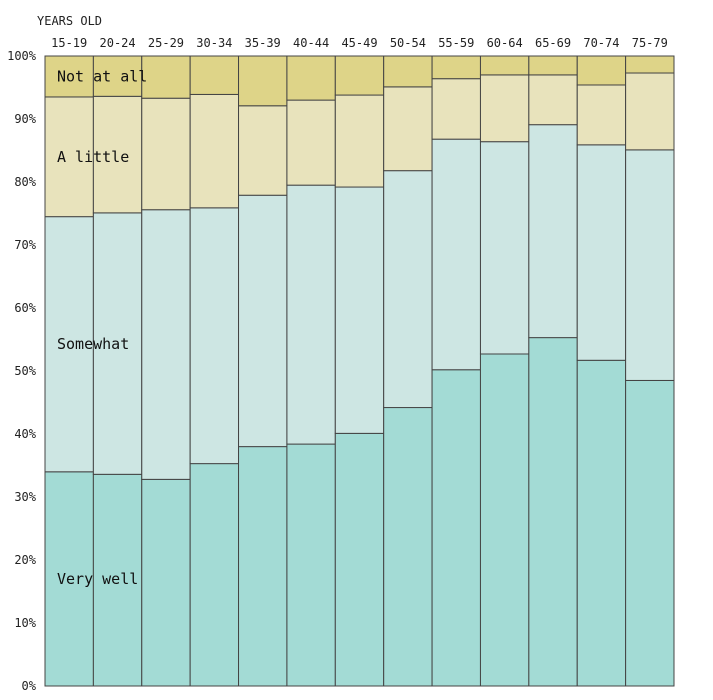  Describe the element at coordinates (214, 43) in the screenshot. I see `x-category-label: 30-34` at that location.